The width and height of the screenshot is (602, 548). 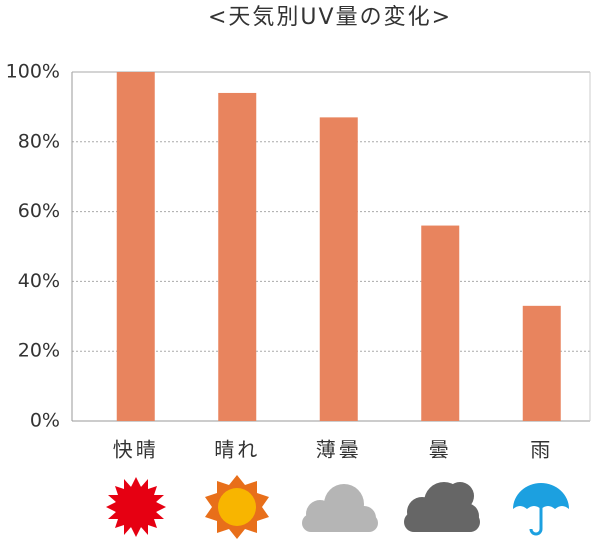 I want to click on chart-title: <天気別UV量の変化>, so click(x=330, y=17).